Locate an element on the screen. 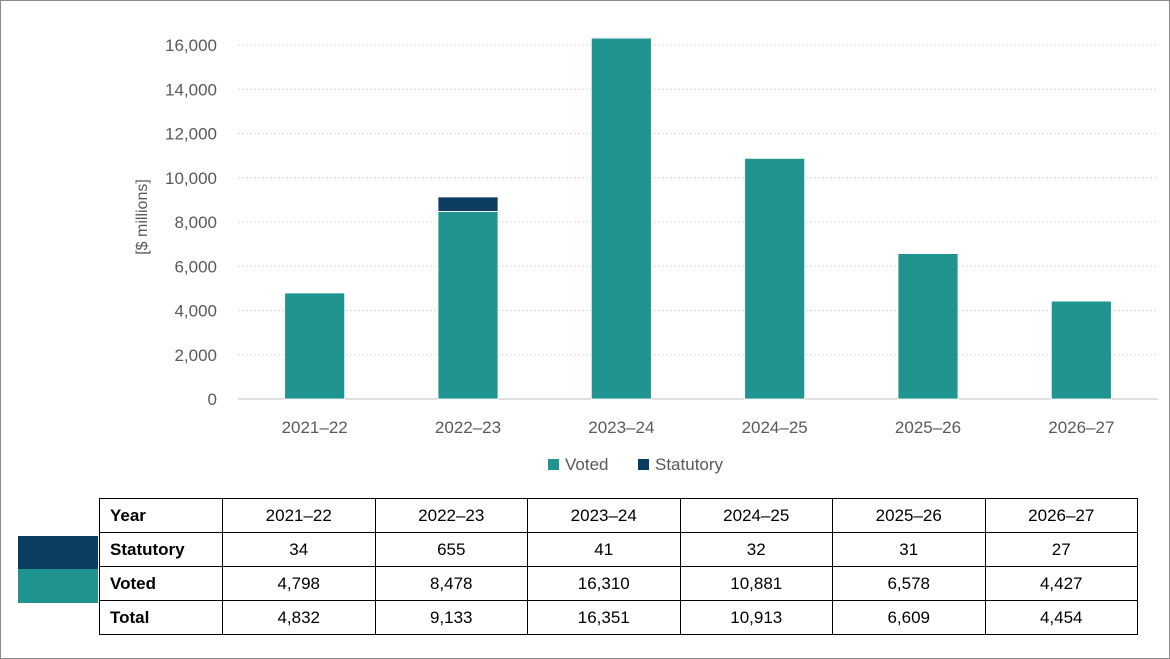 Image resolution: width=1170 pixels, height=659 pixels. table-header-cell: 2026–27 is located at coordinates (1061, 515).